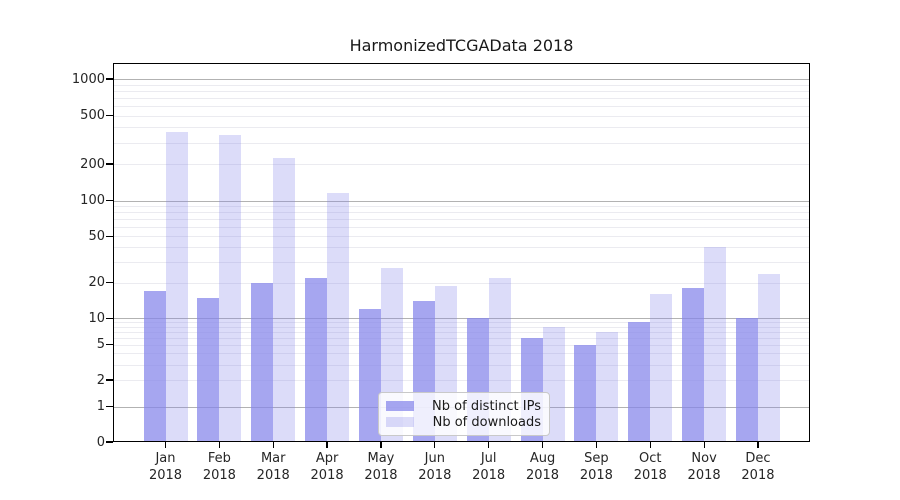 Image resolution: width=900 pixels, height=500 pixels. I want to click on y-tick-label: 0, so click(100, 442).